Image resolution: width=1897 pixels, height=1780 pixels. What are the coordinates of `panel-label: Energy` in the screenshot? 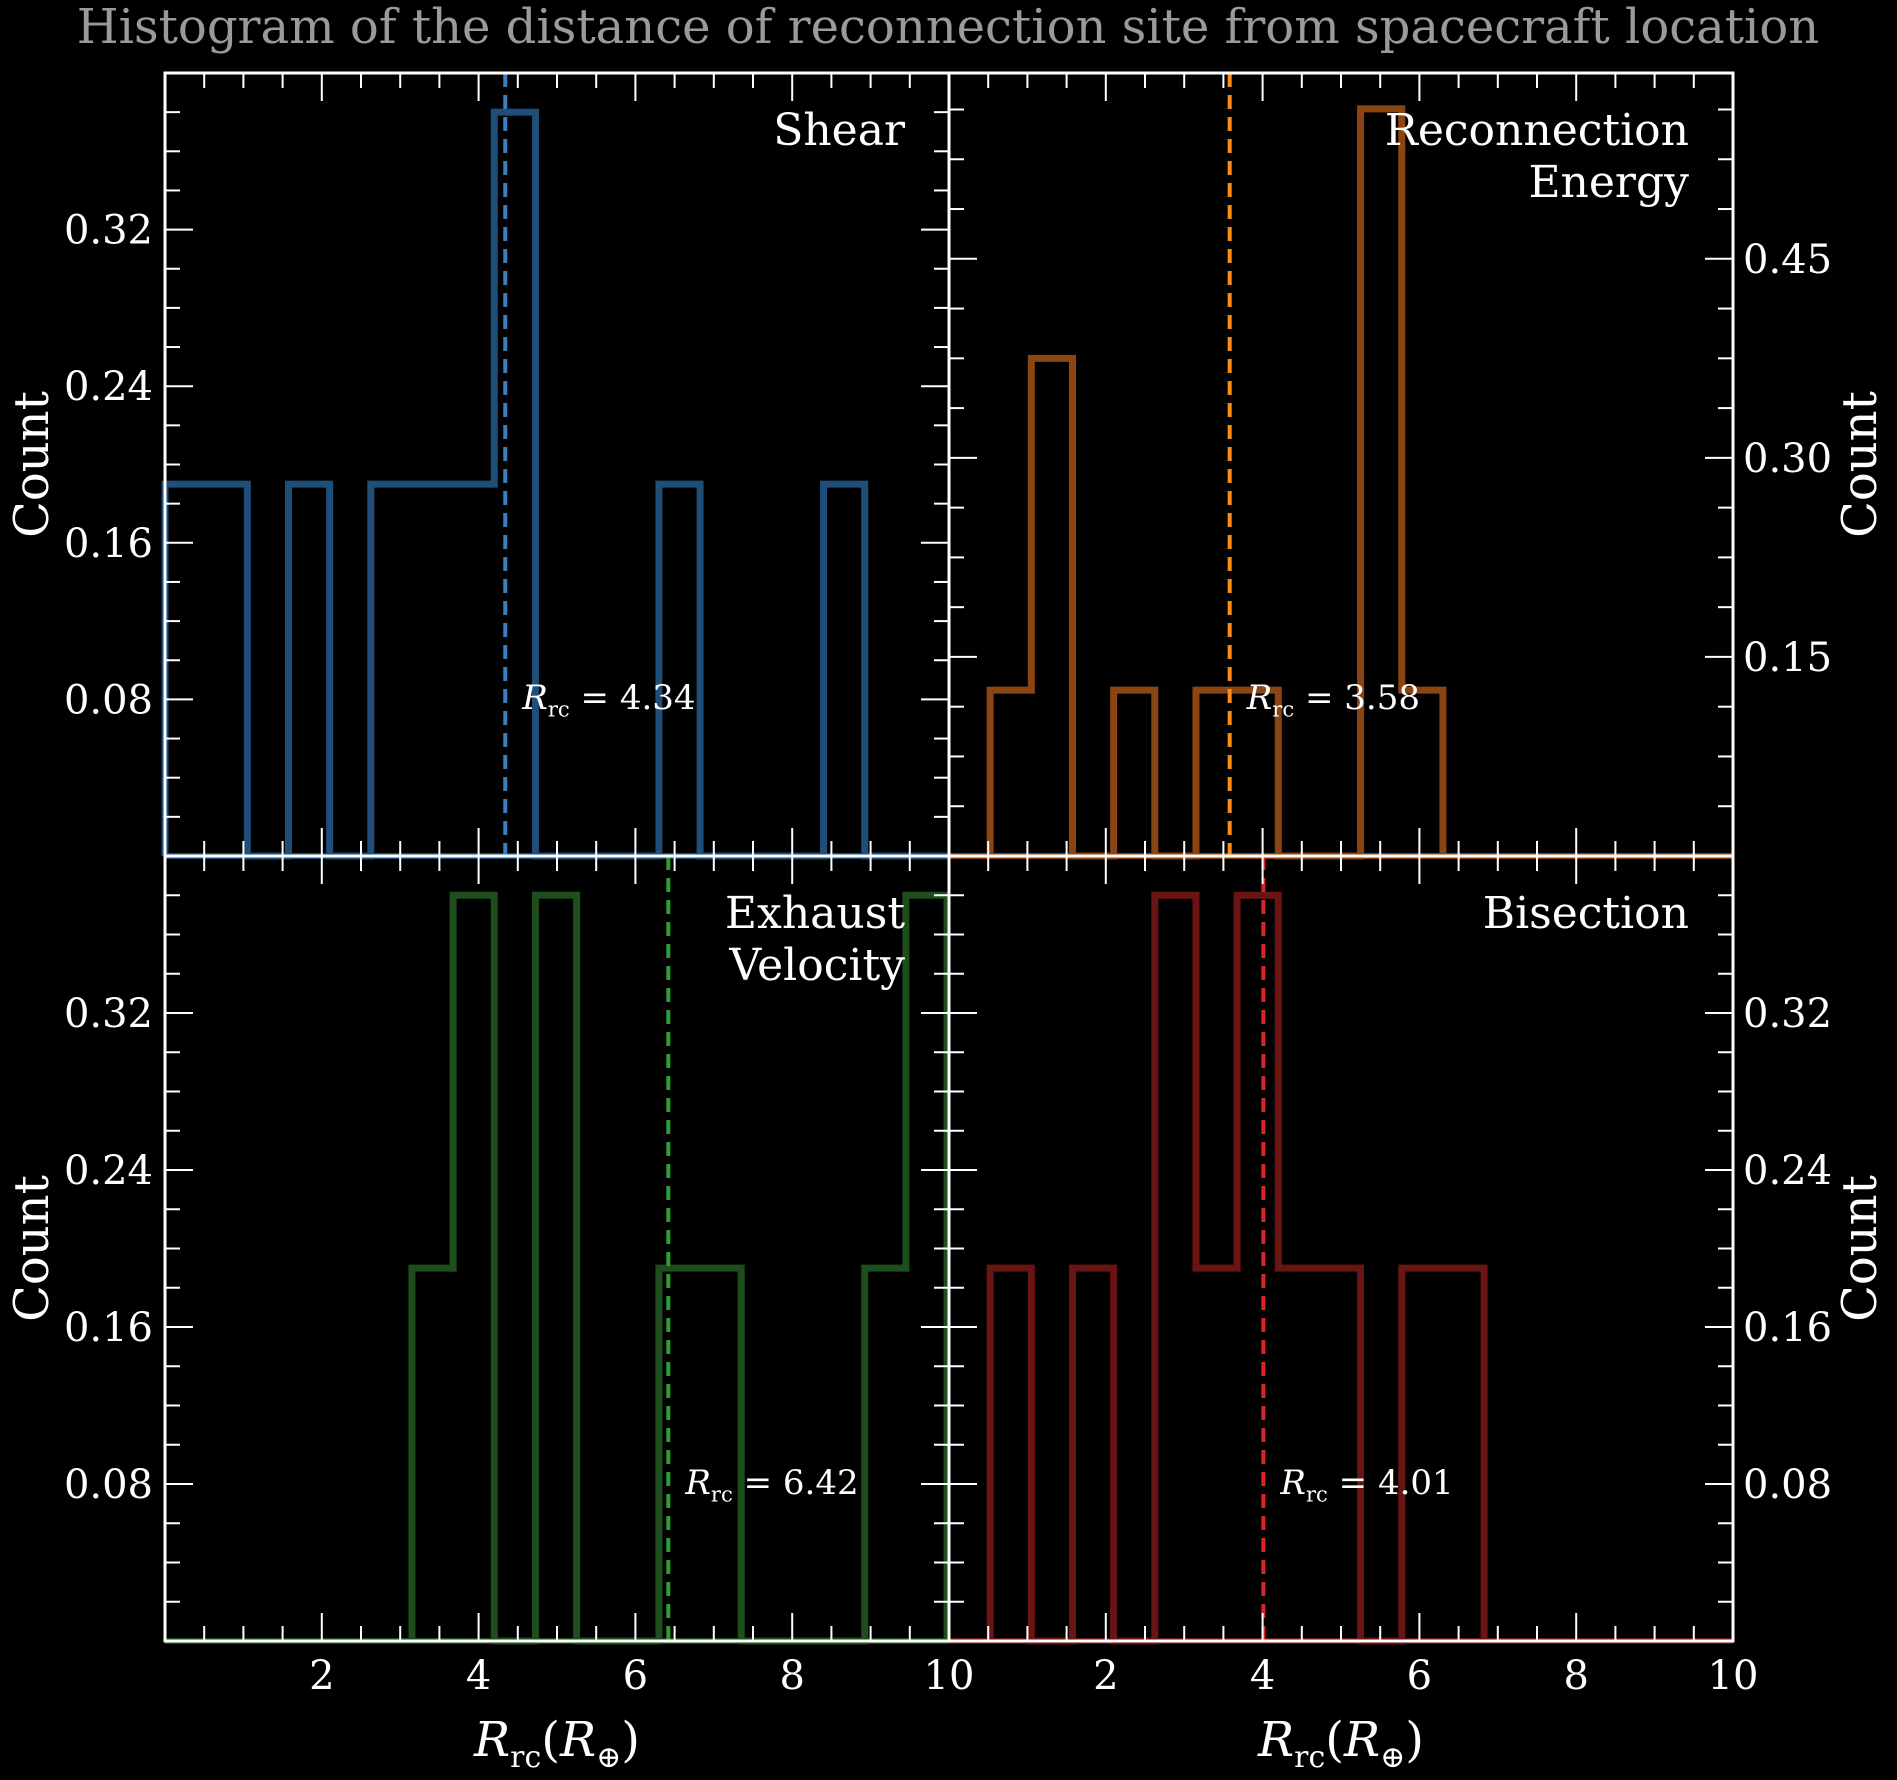 It's located at (1608, 182).